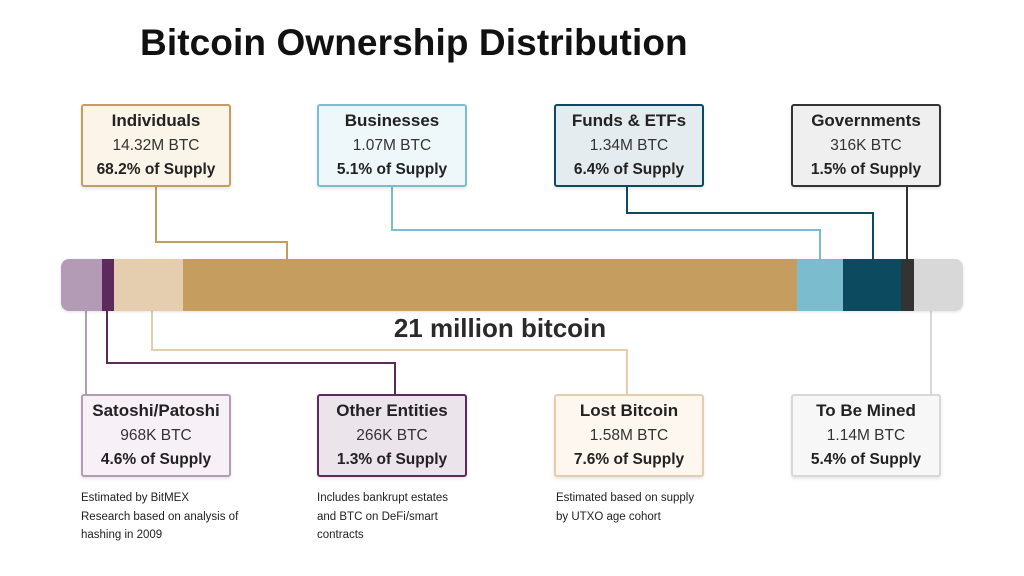 This screenshot has width=1024, height=576. I want to click on card-btc-amount: 14.32M BTC, so click(156, 145).